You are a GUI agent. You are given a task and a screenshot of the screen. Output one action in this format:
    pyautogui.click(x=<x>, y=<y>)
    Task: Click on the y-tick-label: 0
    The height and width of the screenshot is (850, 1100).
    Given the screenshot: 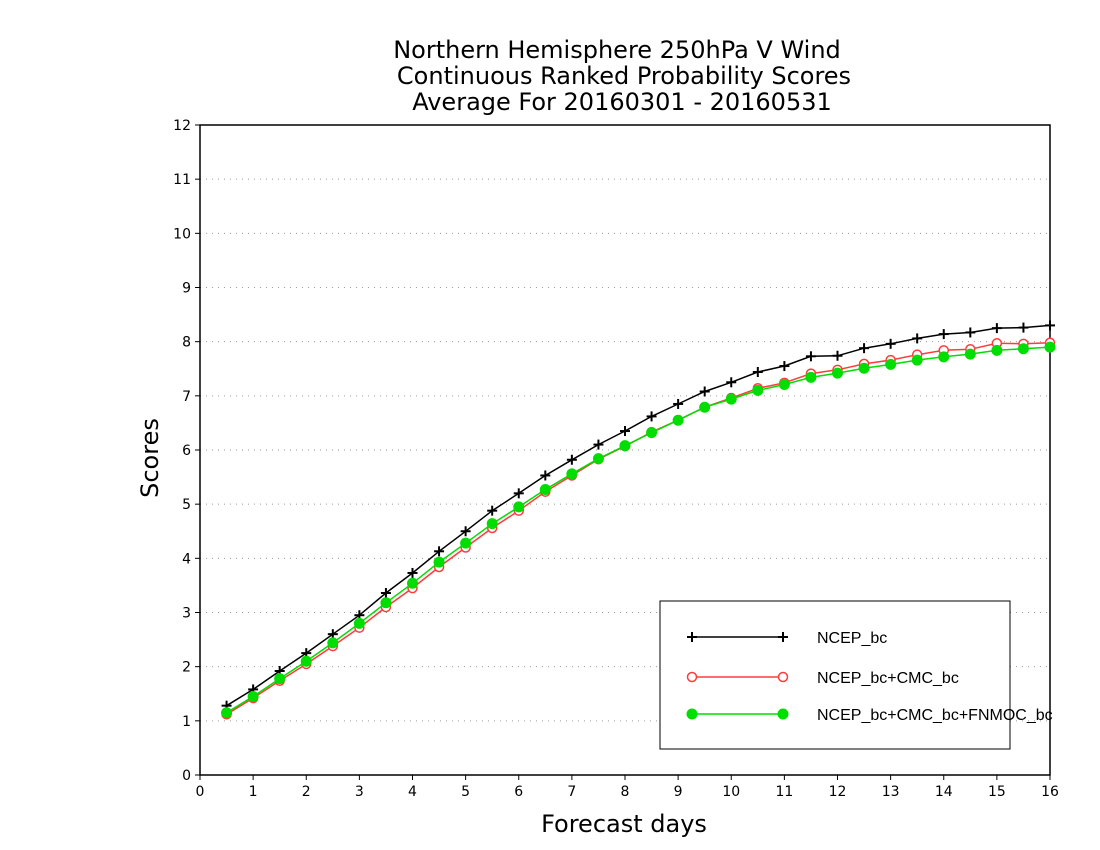 What is the action you would take?
    pyautogui.click(x=186, y=776)
    